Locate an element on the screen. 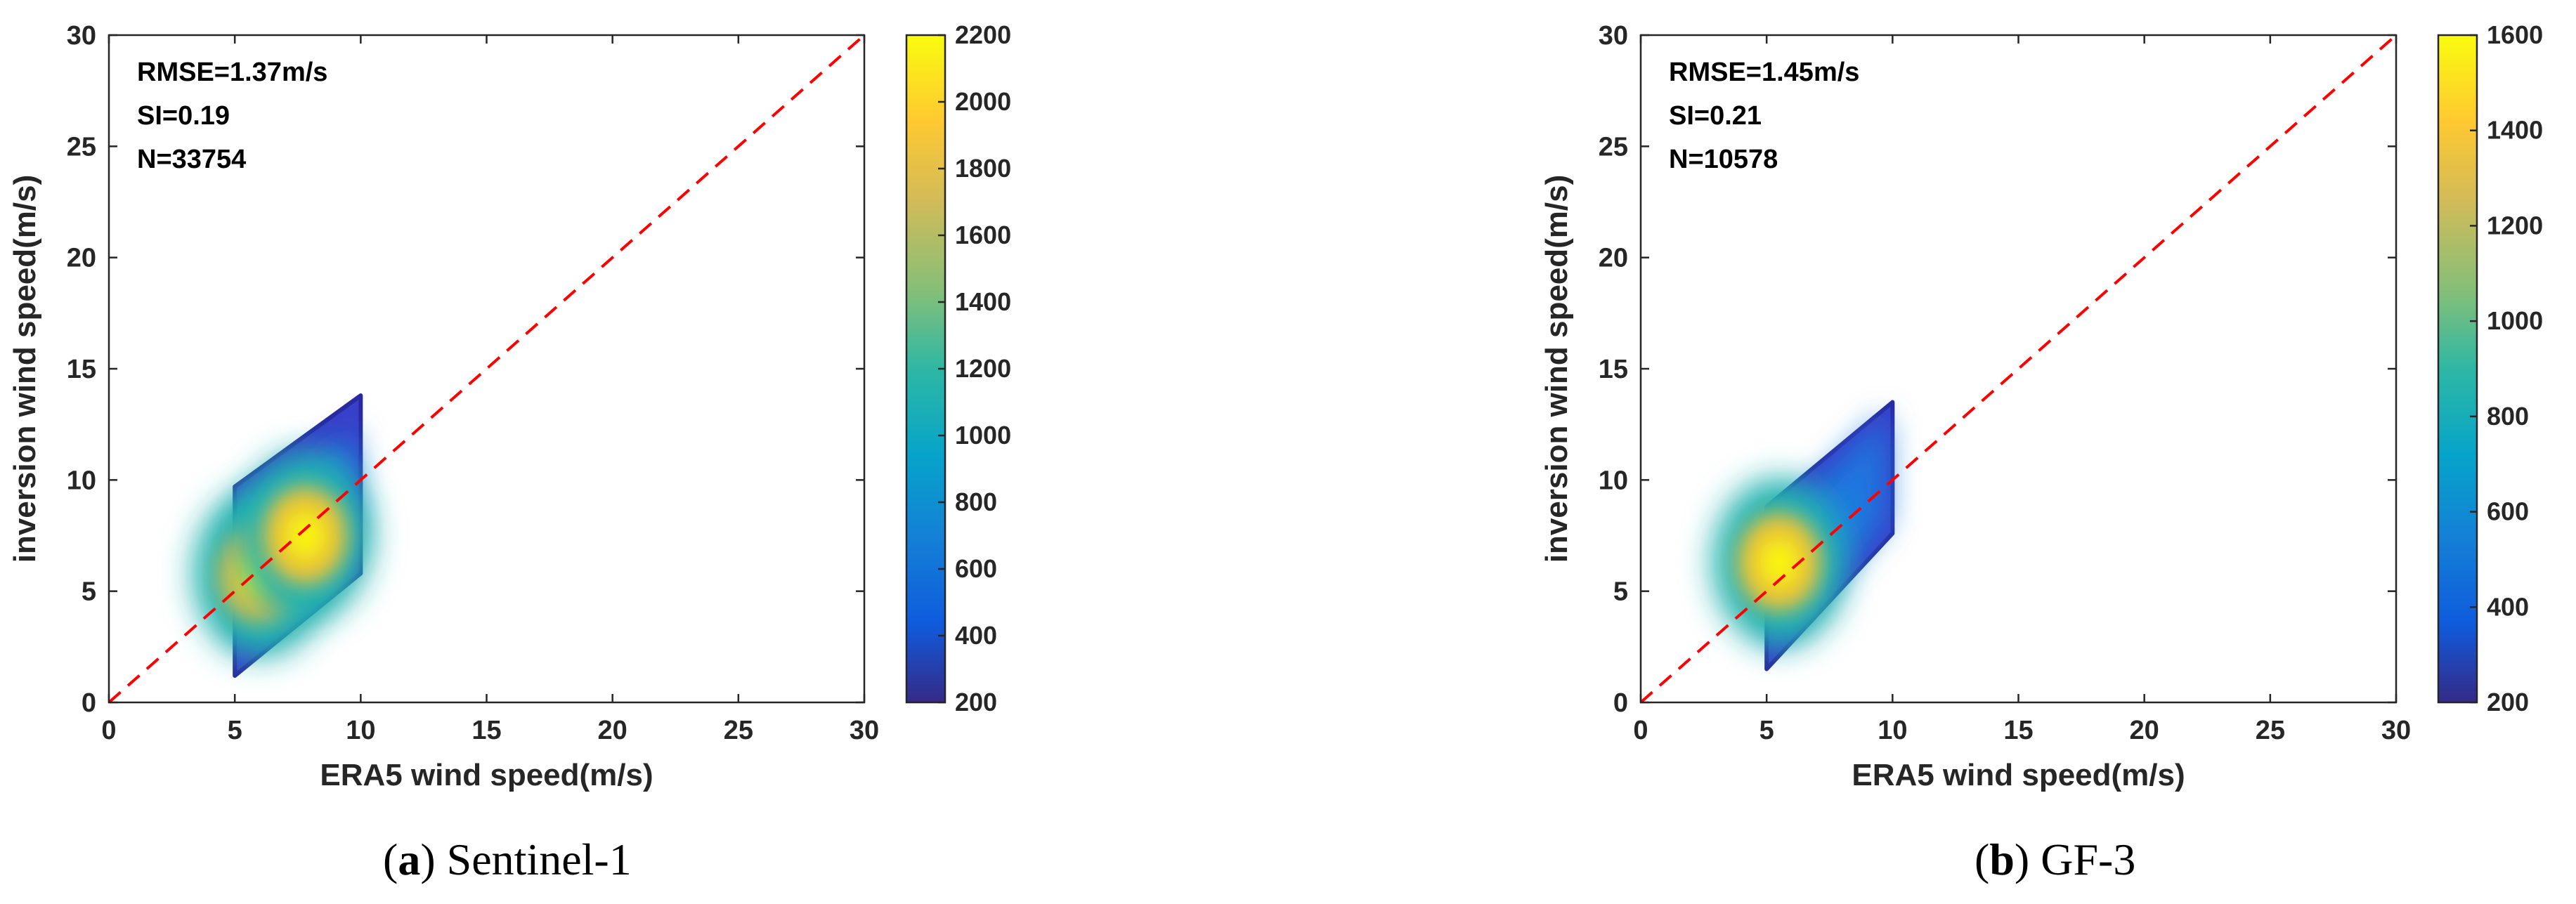  colorbar: 200 400 600 800 1000 1200 1400 1600 1800 2000 2200 is located at coordinates (958, 368).